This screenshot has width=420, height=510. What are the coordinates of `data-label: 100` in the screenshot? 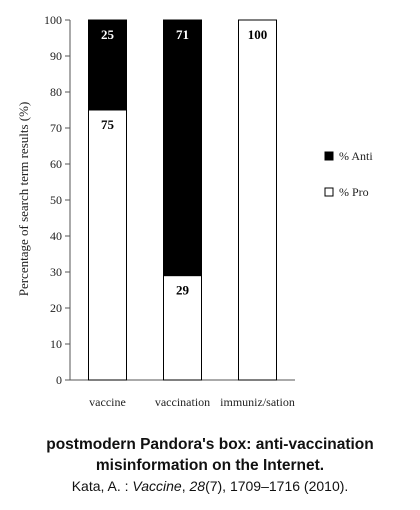 It's located at (258, 34).